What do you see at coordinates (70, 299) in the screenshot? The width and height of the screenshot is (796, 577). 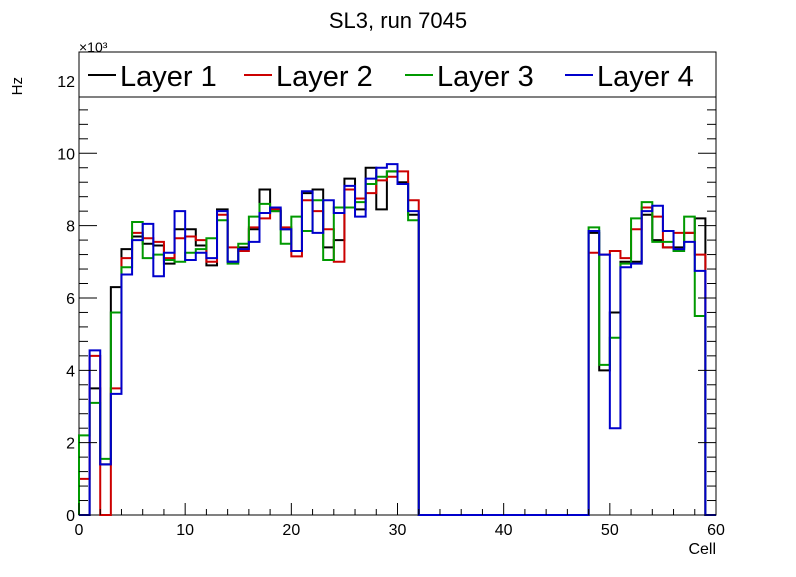 I see `y-tick-label: 6` at bounding box center [70, 299].